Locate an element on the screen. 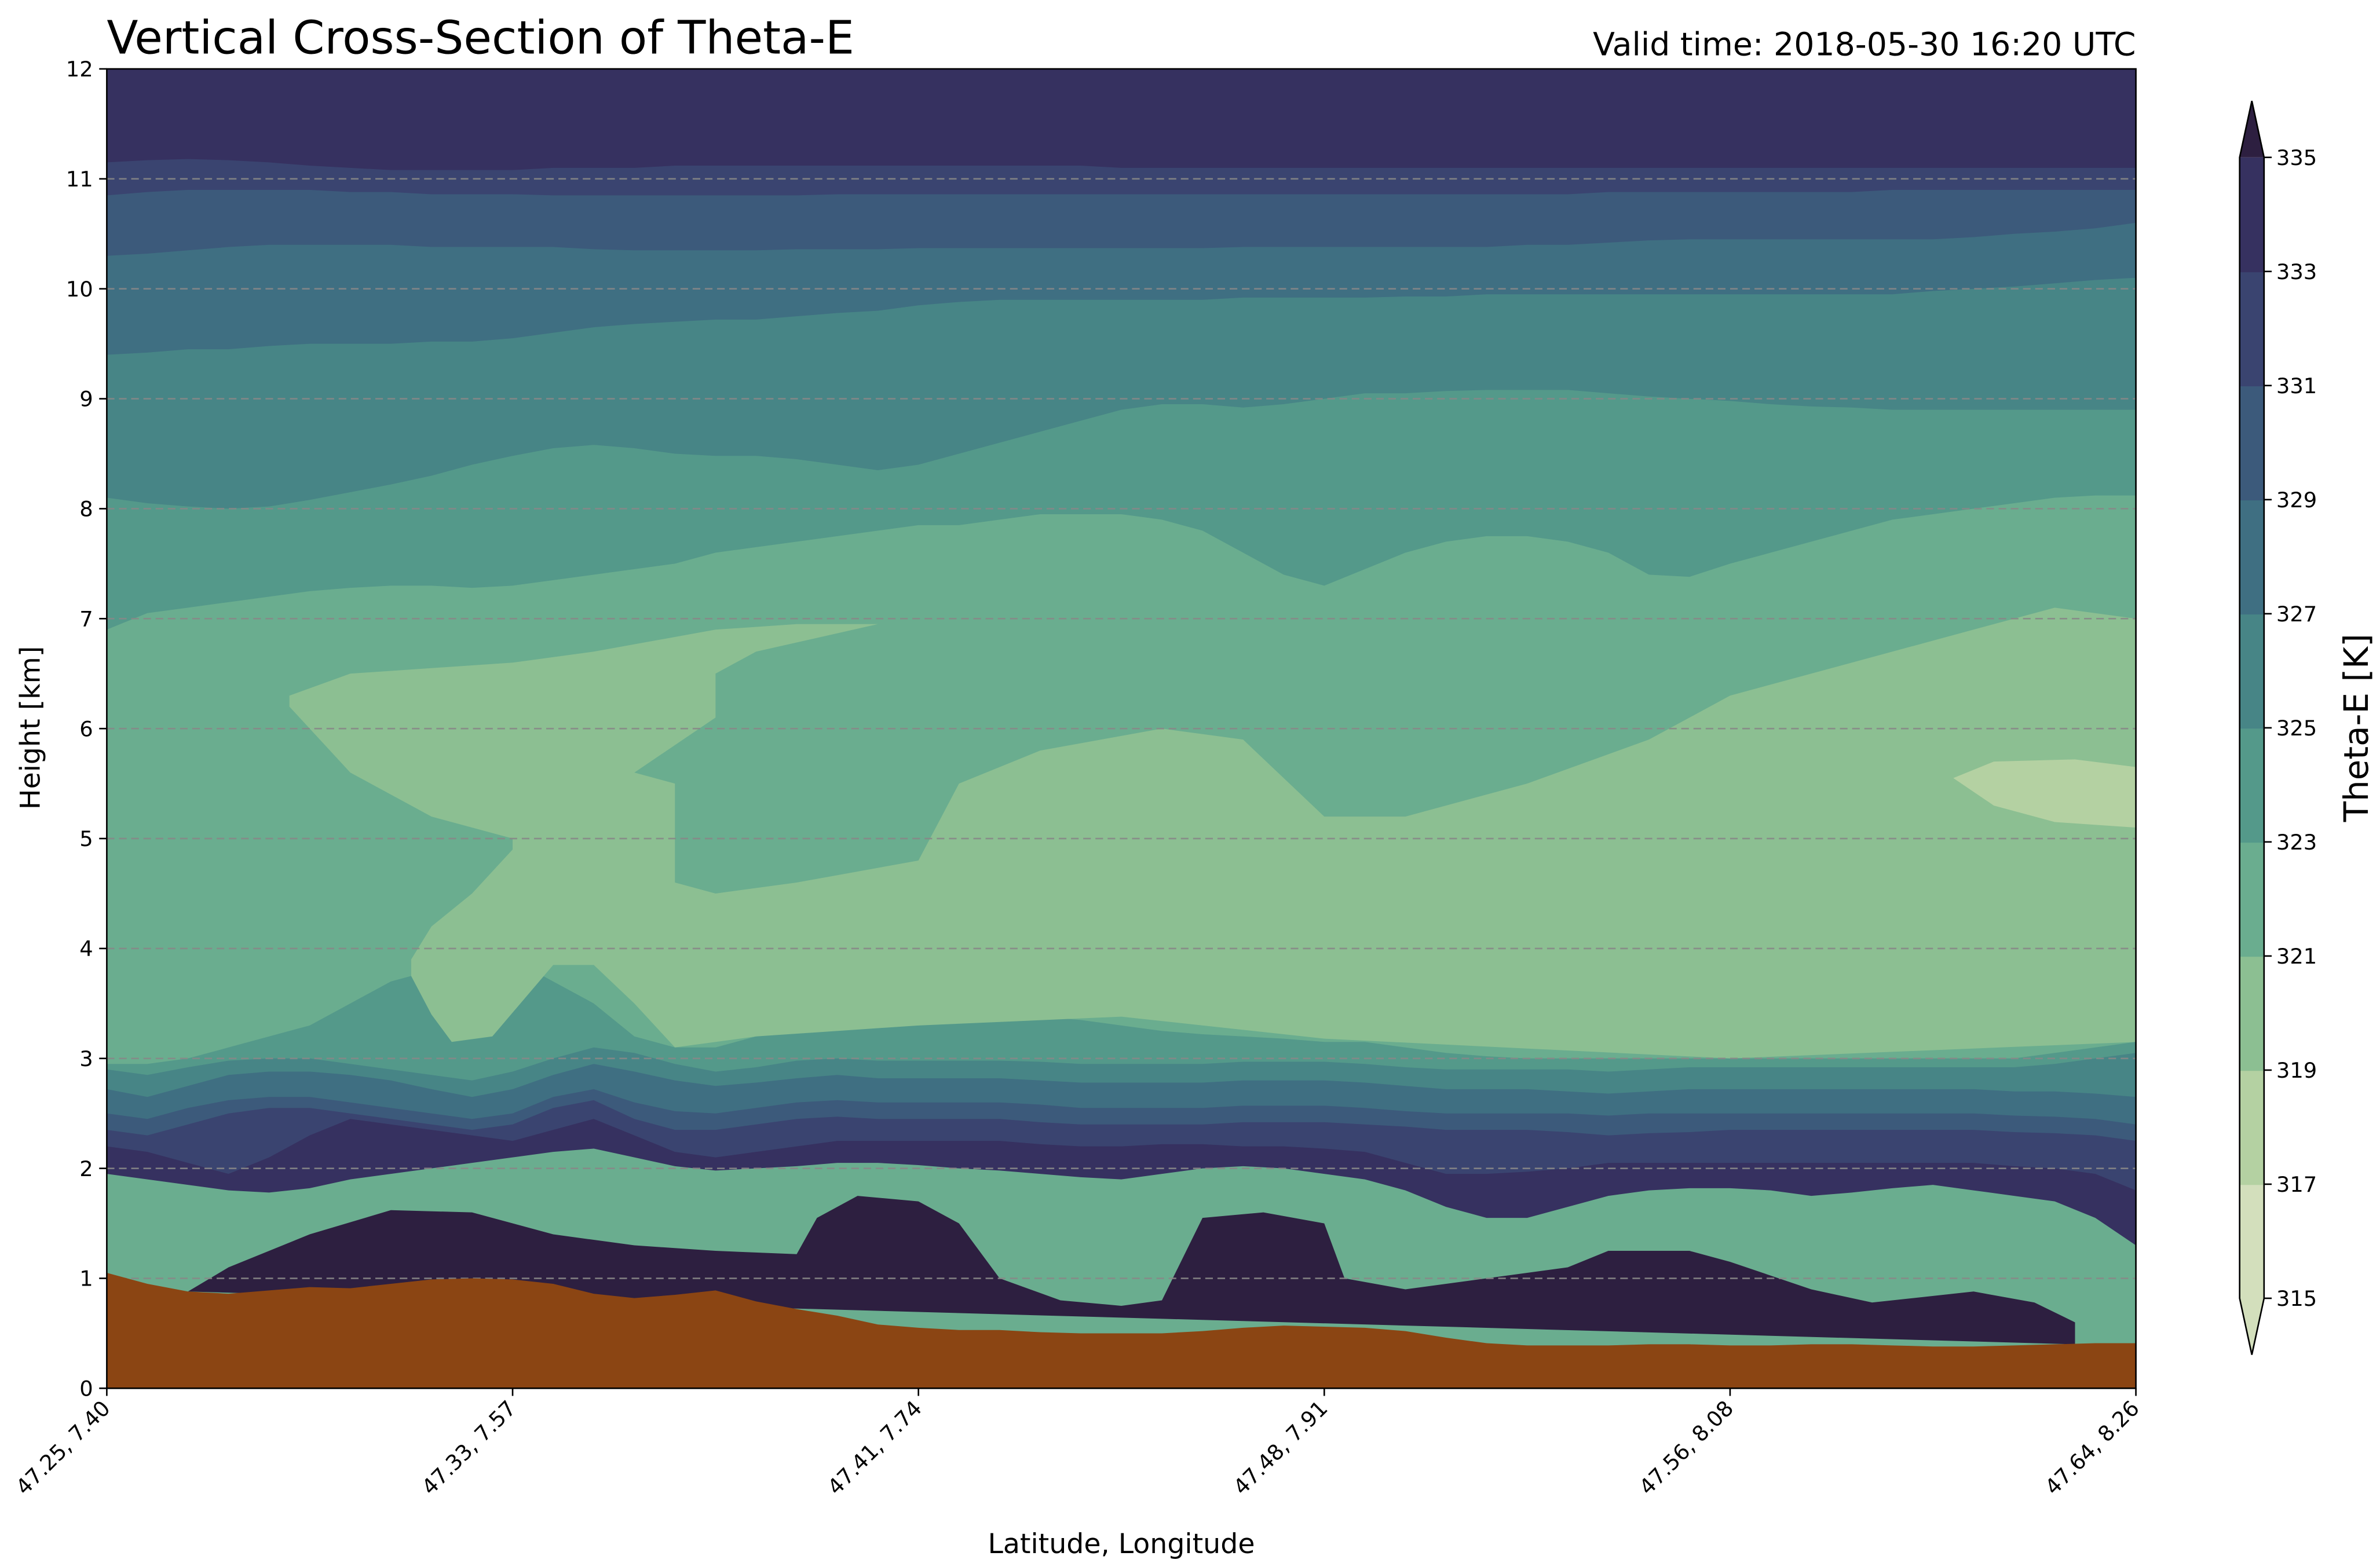  colorbar-tick-label: 323 is located at coordinates (2296, 843).